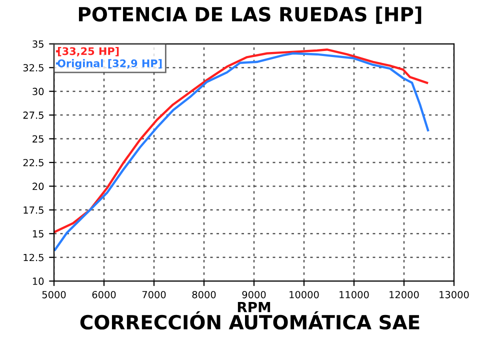 Image resolution: width=500 pixels, height=354 pixels. What do you see at coordinates (34, 210) in the screenshot?
I see `y-tick-label: 17.5` at bounding box center [34, 210].